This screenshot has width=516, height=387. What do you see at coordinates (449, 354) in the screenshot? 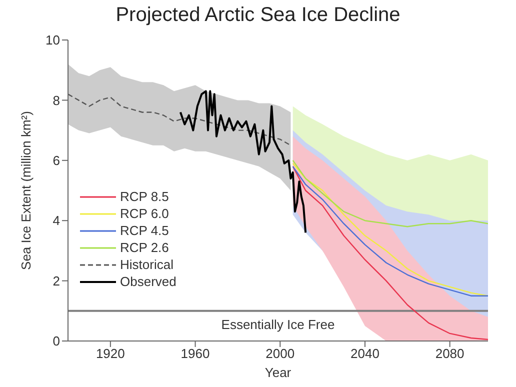
I see `x-tick-label: 2080` at bounding box center [449, 354].